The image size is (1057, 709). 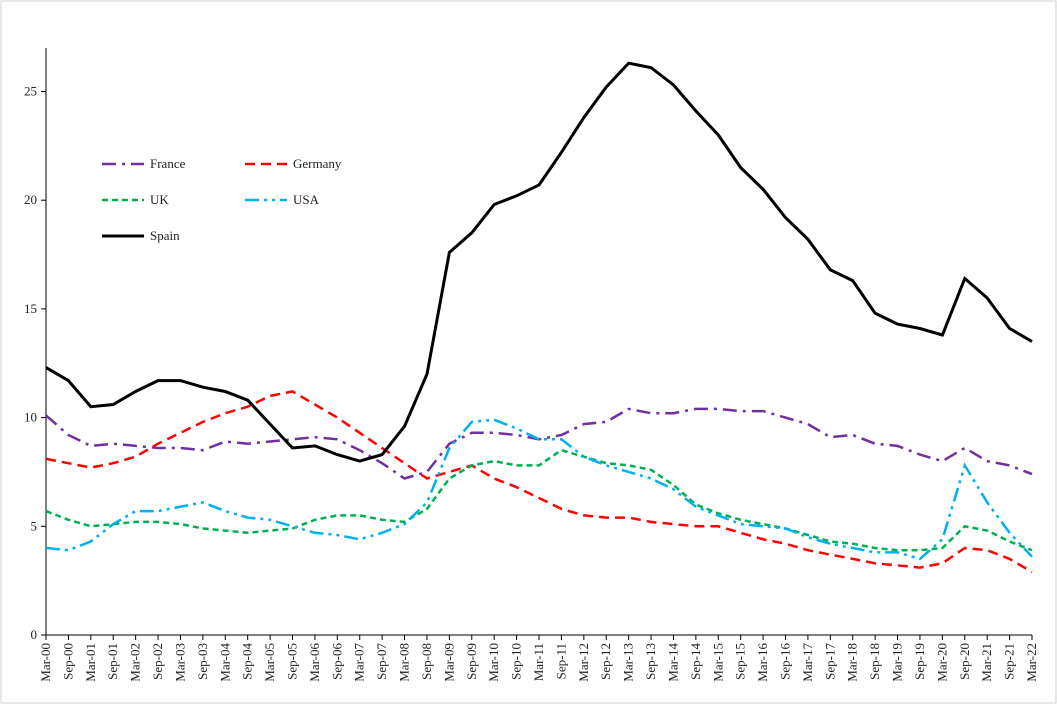 What do you see at coordinates (874, 661) in the screenshot?
I see `x-tick-label: Sep-18` at bounding box center [874, 661].